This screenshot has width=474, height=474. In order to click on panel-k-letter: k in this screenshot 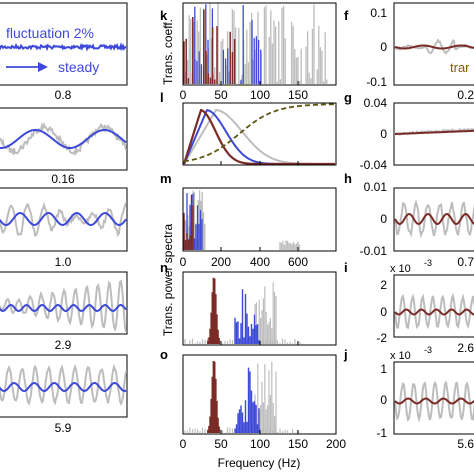, I will do `click(164, 15)`.